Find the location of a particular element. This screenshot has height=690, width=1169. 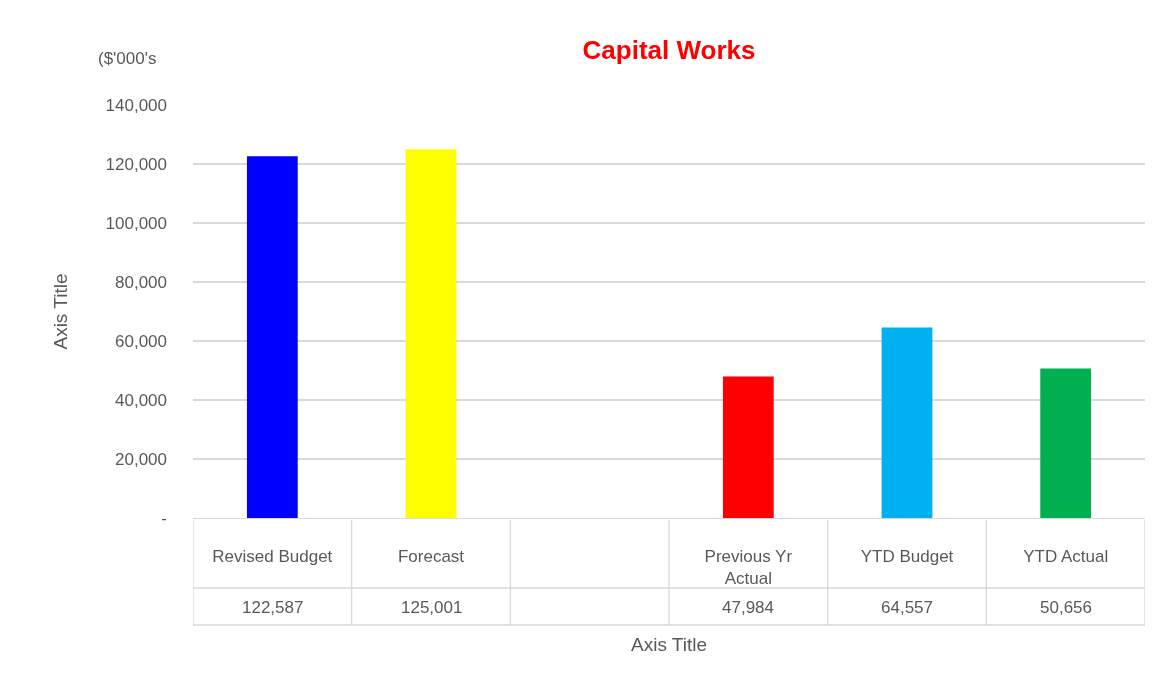

y-tick-label: 100,000 is located at coordinates (136, 223).